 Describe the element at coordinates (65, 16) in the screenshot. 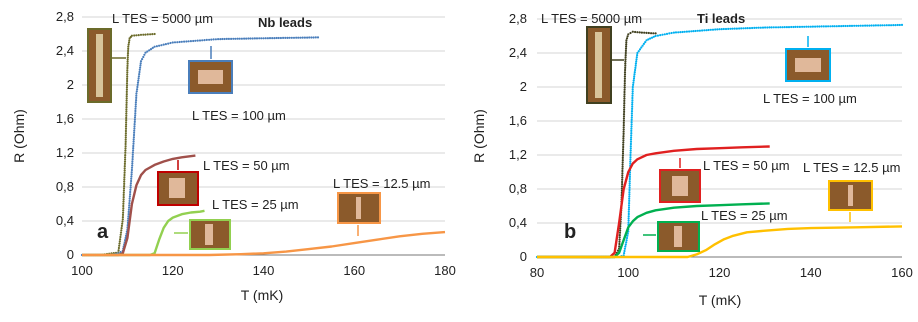

I see `y-tick-label: 2,8` at that location.